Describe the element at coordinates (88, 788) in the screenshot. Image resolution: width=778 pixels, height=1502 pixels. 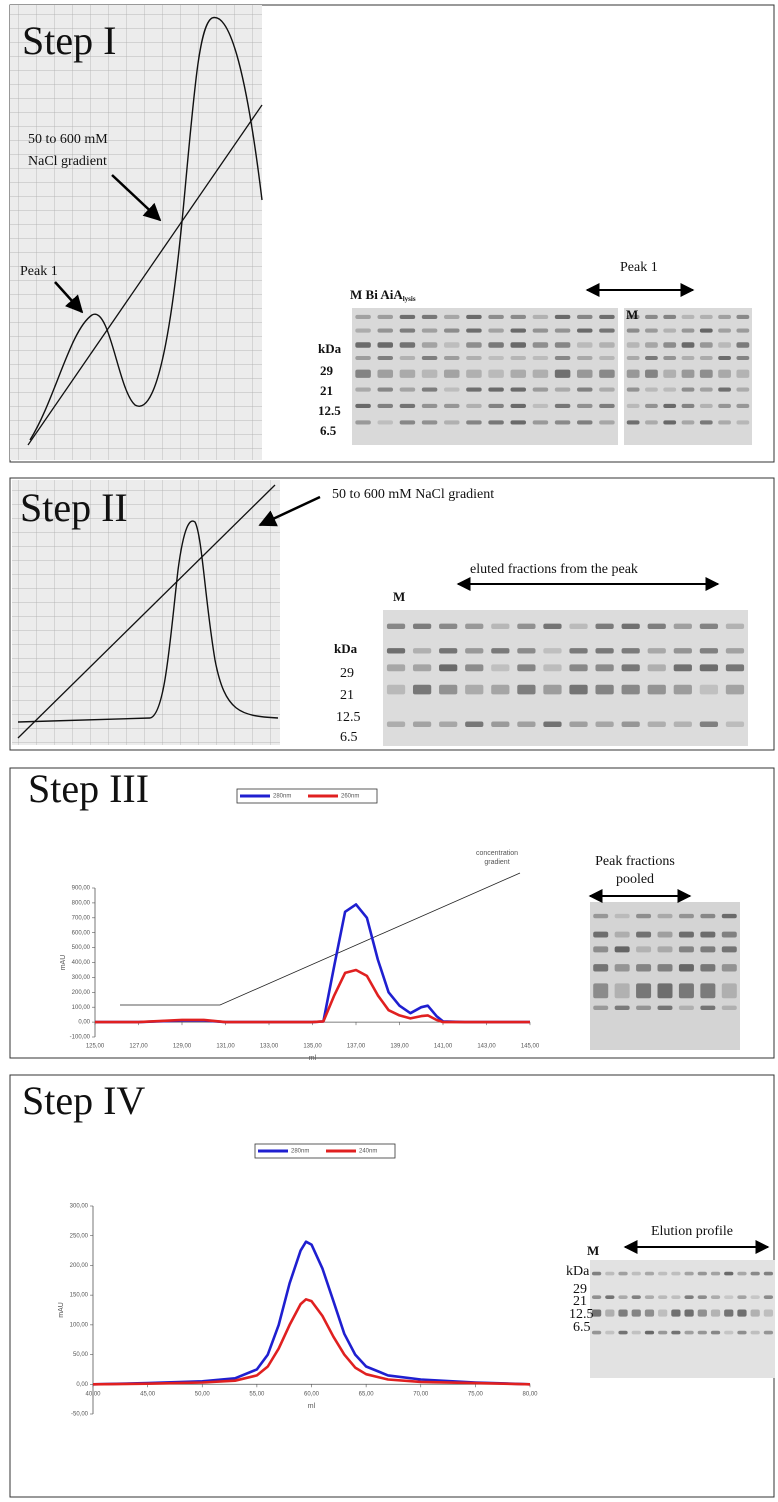
I see `step-title: Step III` at that location.